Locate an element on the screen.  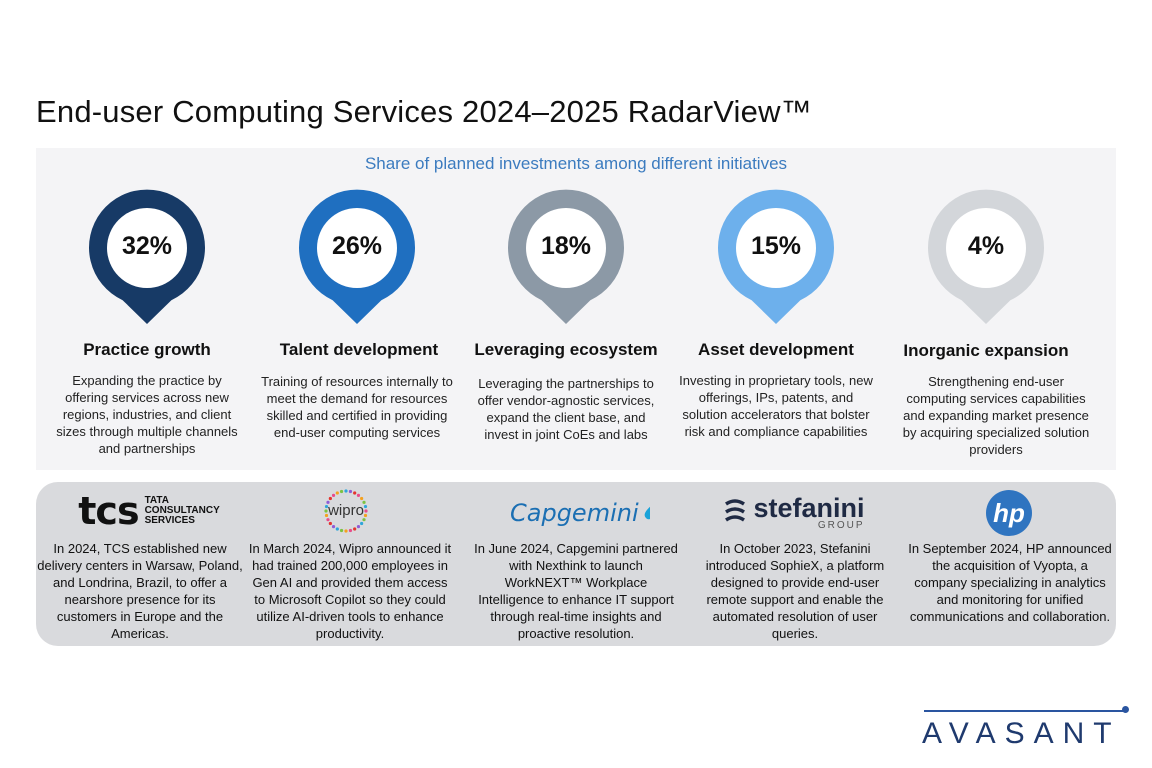
brand-dot is located at coordinates (1125, 709).